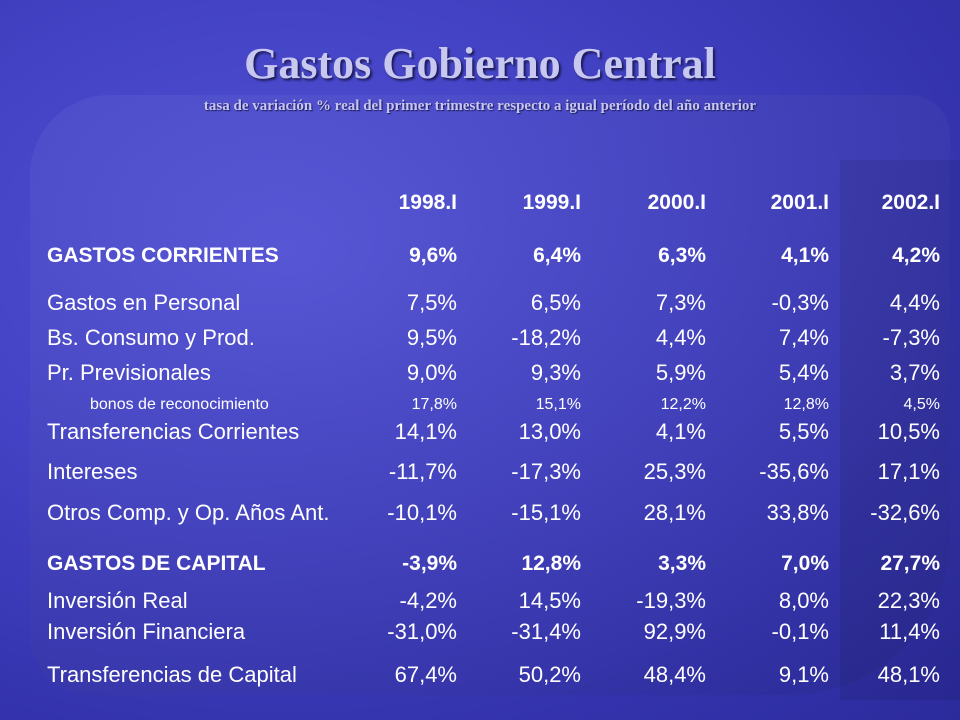 This screenshot has width=960, height=720. What do you see at coordinates (480, 63) in the screenshot?
I see `slide-title: Gastos Gobierno Central` at bounding box center [480, 63].